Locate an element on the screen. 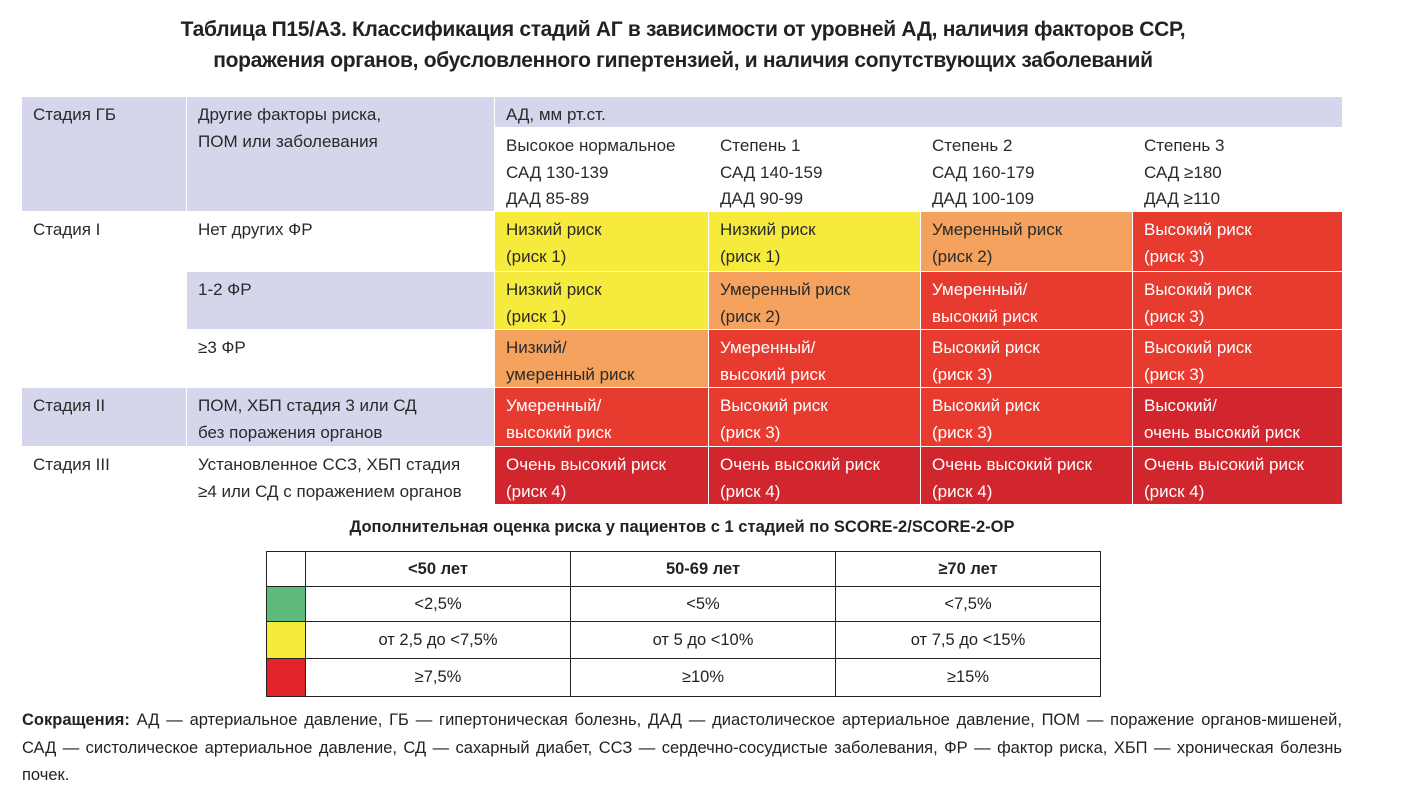  score-header: 50-69 лет is located at coordinates (703, 569).